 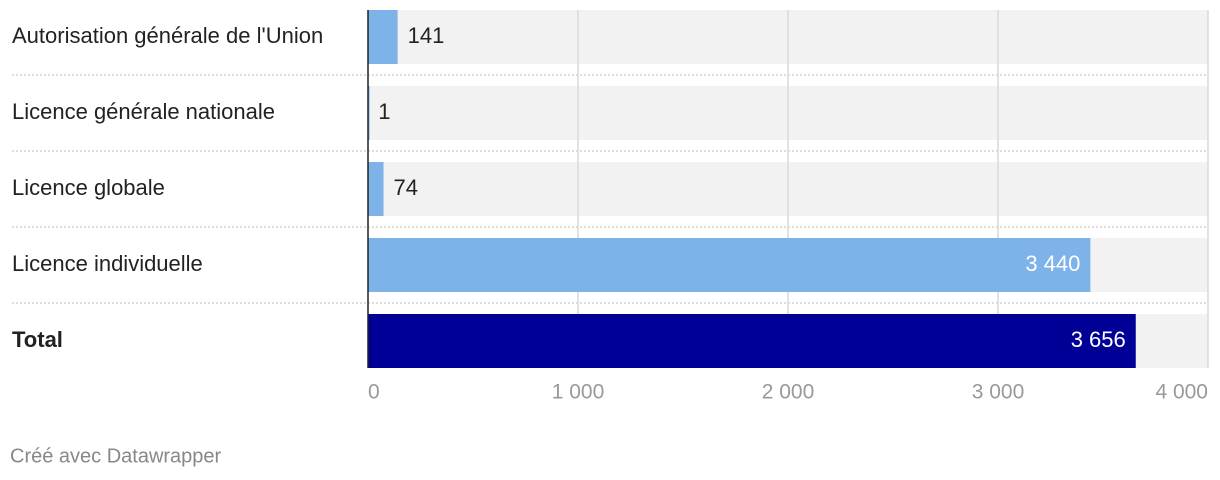 I want to click on x-tick-label: 2 000, so click(x=788, y=392).